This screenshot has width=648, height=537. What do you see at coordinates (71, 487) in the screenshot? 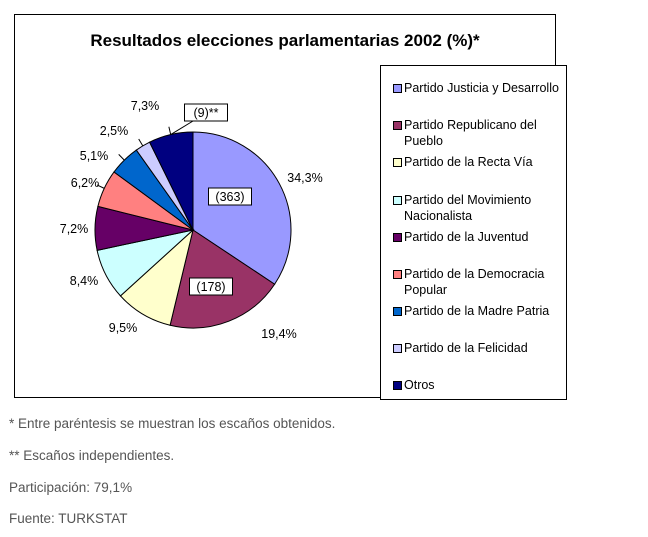
I see `participation-note: Participación: 79,1%` at bounding box center [71, 487].